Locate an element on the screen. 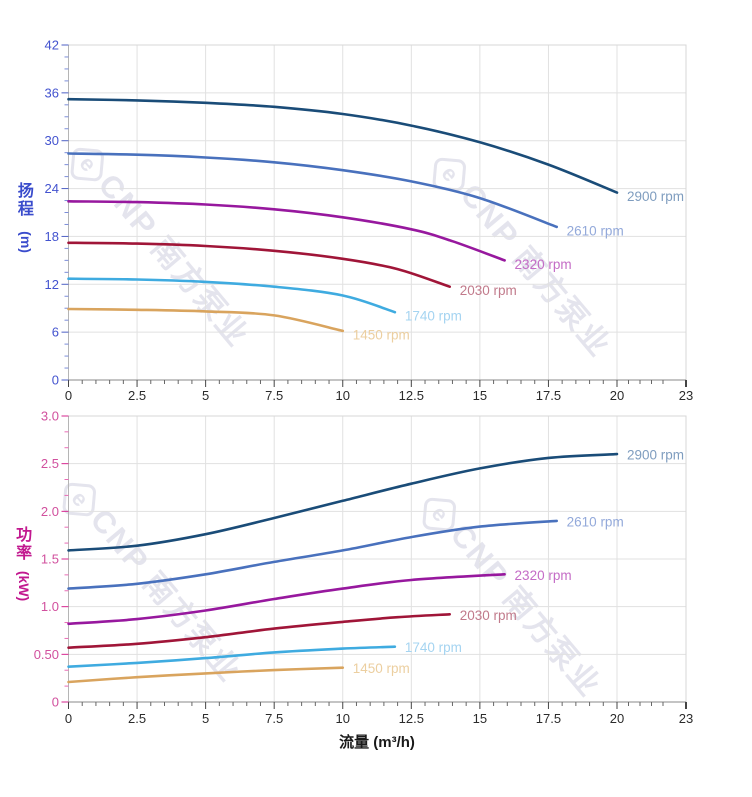 The height and width of the screenshot is (797, 752). y-tick-label: 1.0 is located at coordinates (50, 606).